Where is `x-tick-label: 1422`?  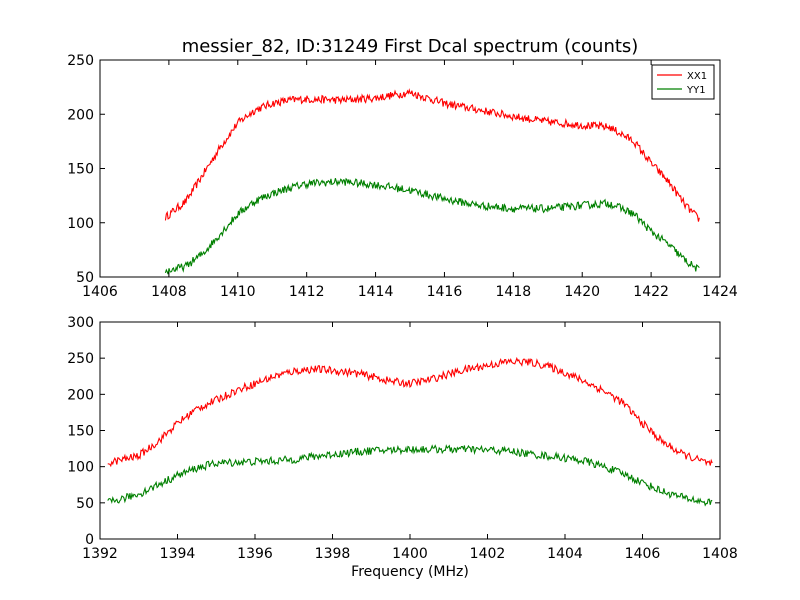
x-tick-label: 1422 is located at coordinates (651, 292).